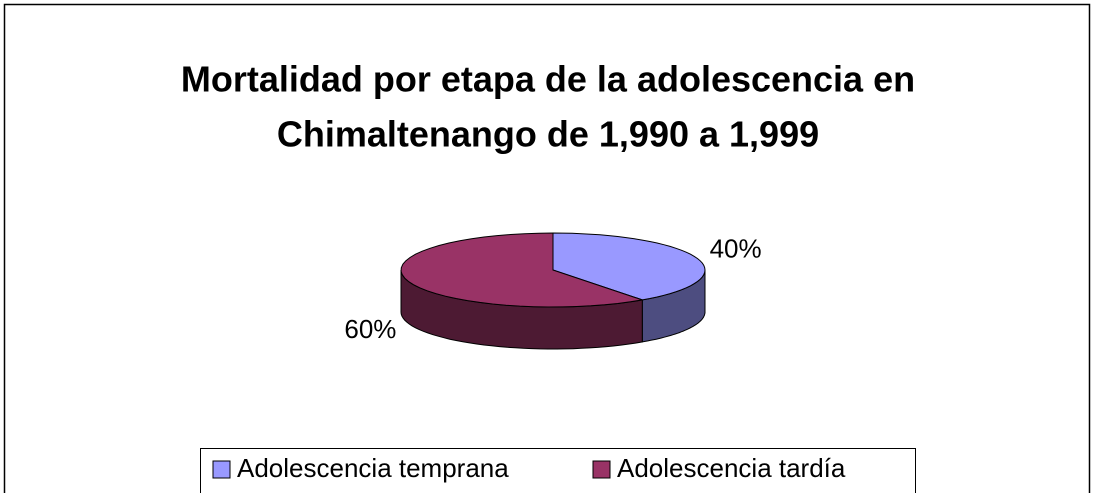 This screenshot has width=1094, height=493. Describe the element at coordinates (558, 470) in the screenshot. I see `legend-box` at that location.